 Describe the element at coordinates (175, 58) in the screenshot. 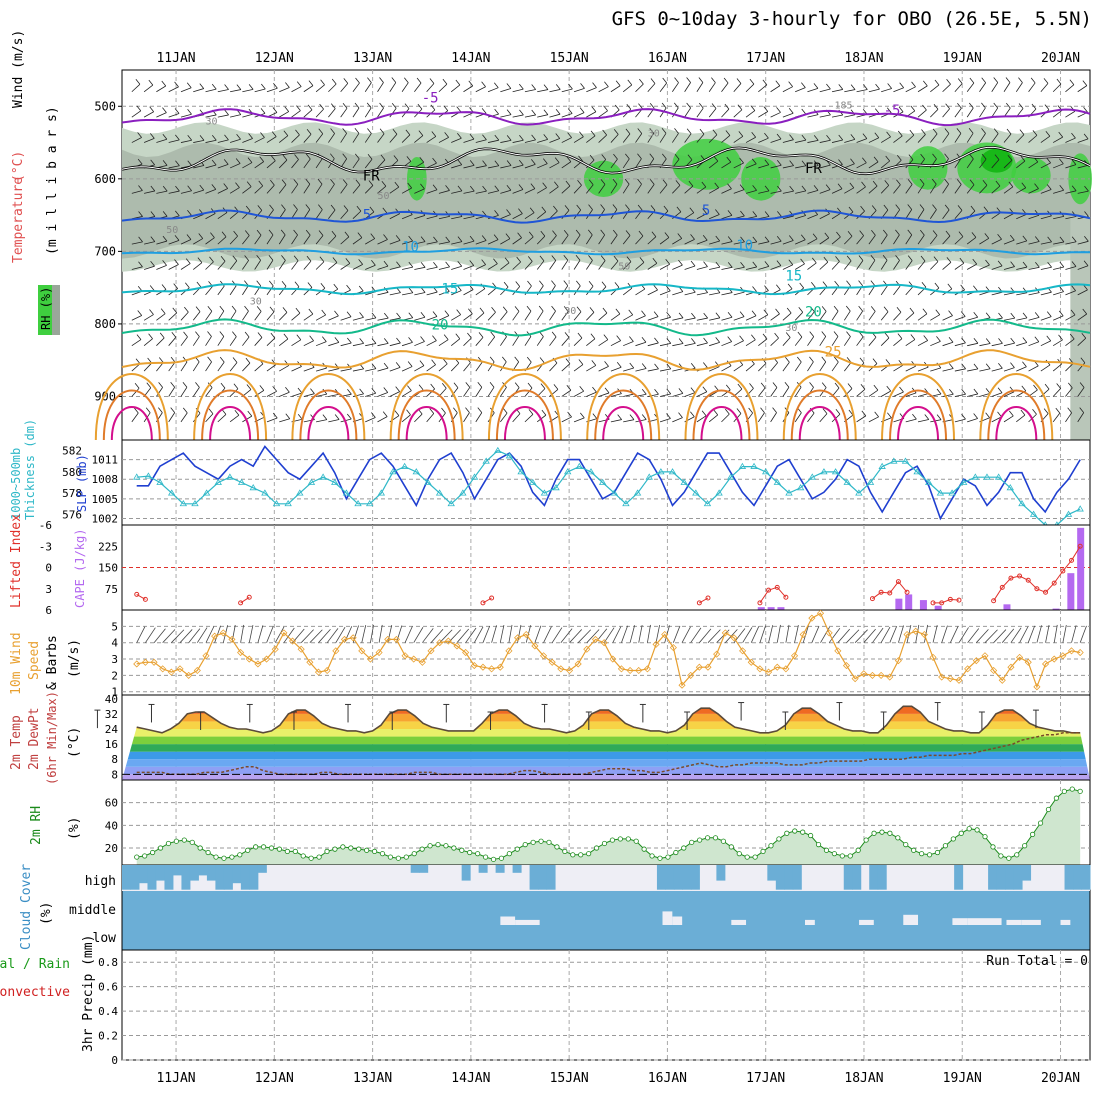

I see `day-label-top: 11JAN` at that location.